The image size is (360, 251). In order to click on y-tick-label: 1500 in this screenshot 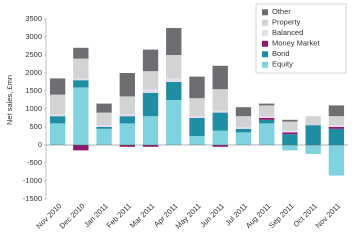, I will do `click(33, 90)`.